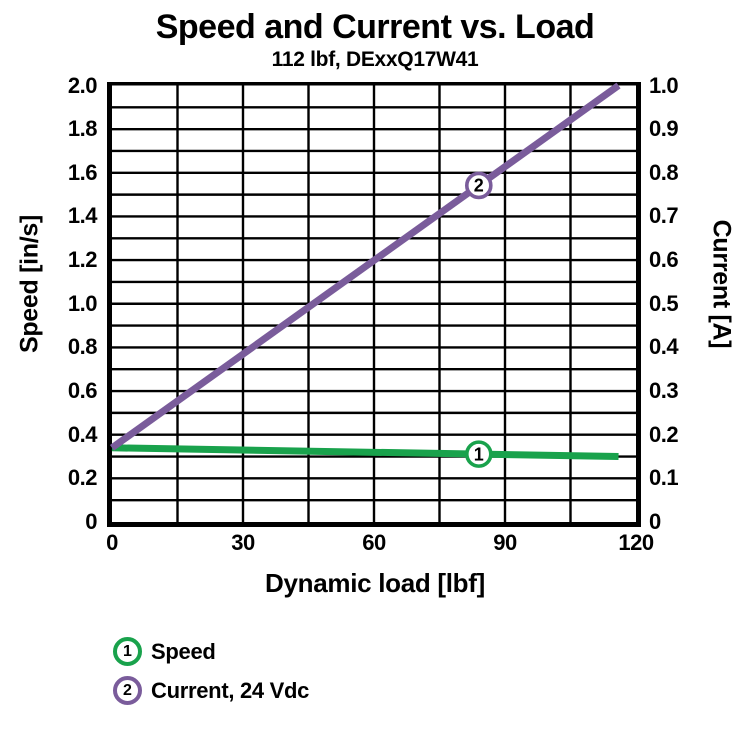 This screenshot has height=753, width=750. What do you see at coordinates (375, 583) in the screenshot?
I see `x-axis-label: Dynamic load [lbf]` at bounding box center [375, 583].